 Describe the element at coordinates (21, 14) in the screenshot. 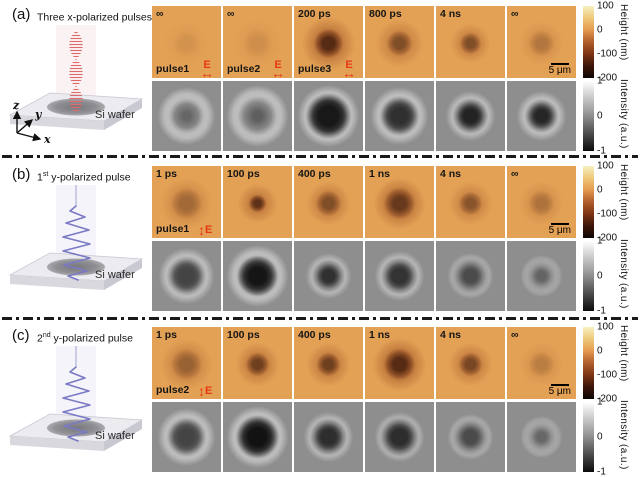

I see `panel-label: (a)` at that location.